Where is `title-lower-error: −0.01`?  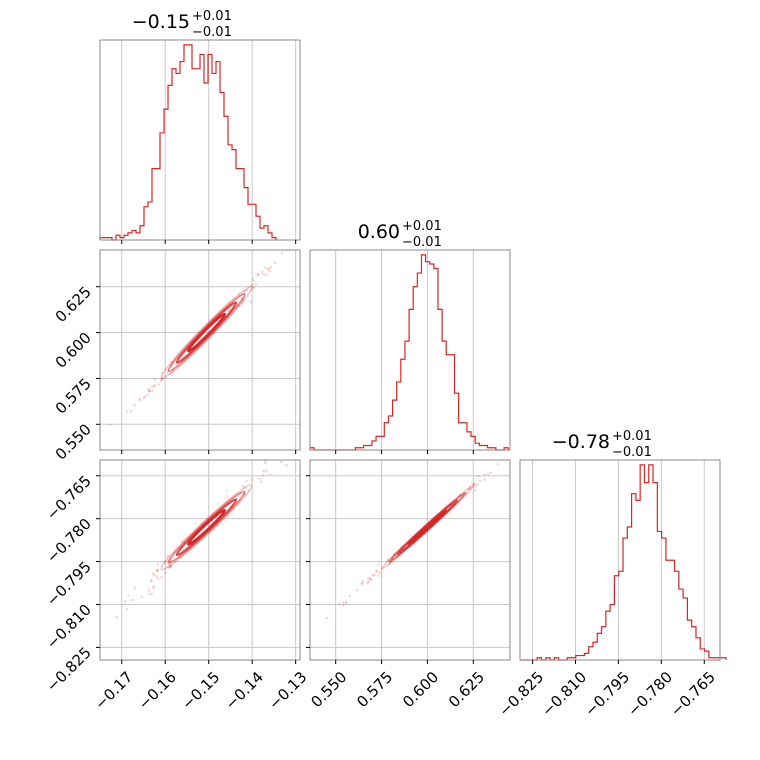
title-lower-error: −0.01 is located at coordinates (212, 32).